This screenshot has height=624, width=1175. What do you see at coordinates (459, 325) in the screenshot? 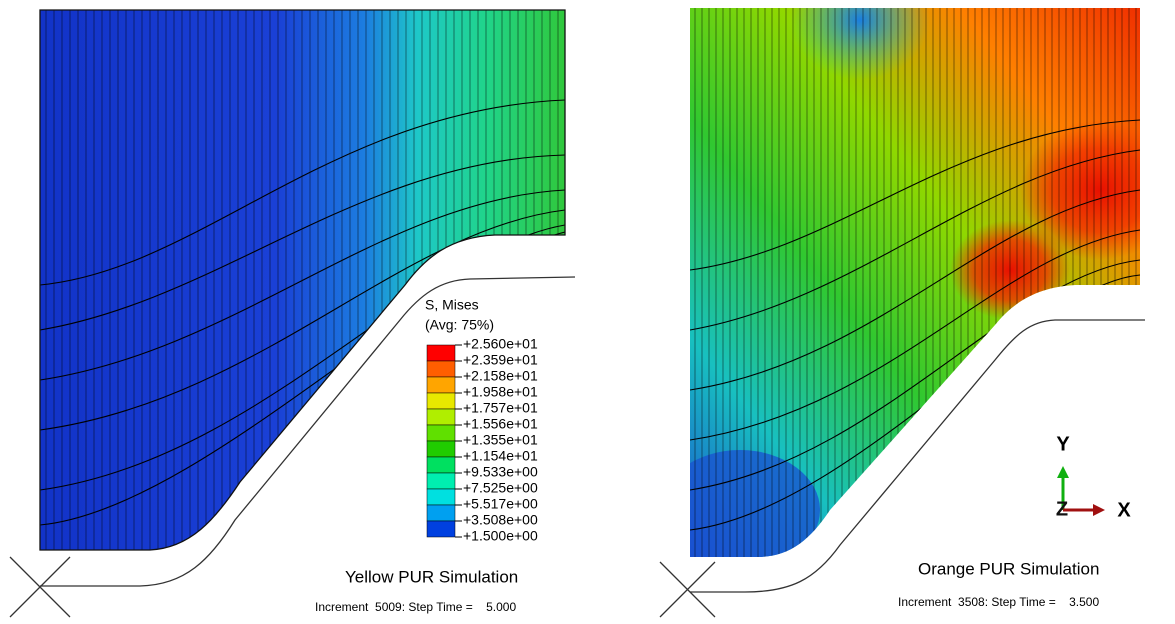
I see `legend-subtitle: (Avg: 75%)` at bounding box center [459, 325].